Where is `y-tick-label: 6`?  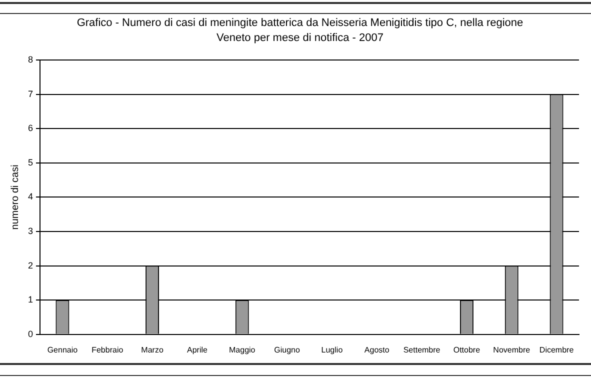
y-tick-label: 6 is located at coordinates (31, 128).